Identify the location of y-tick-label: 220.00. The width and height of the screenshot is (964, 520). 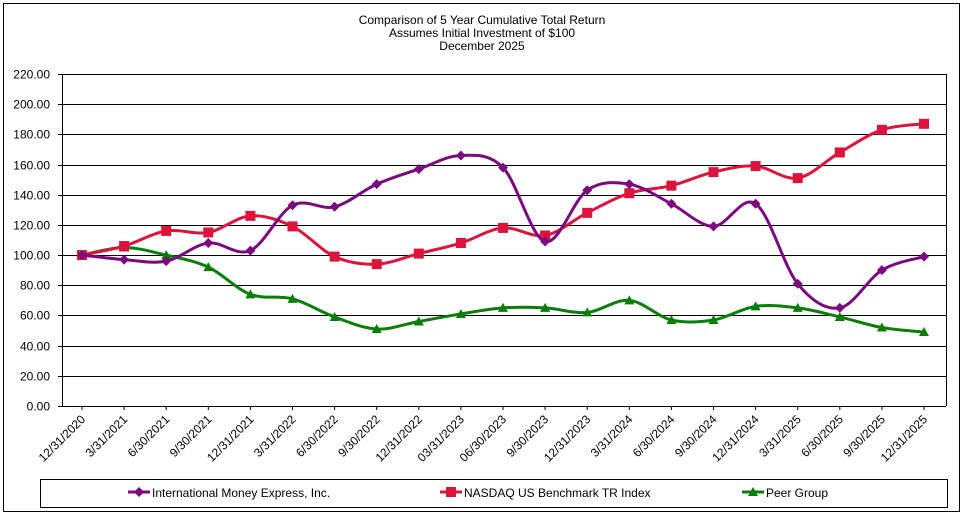
(31, 75).